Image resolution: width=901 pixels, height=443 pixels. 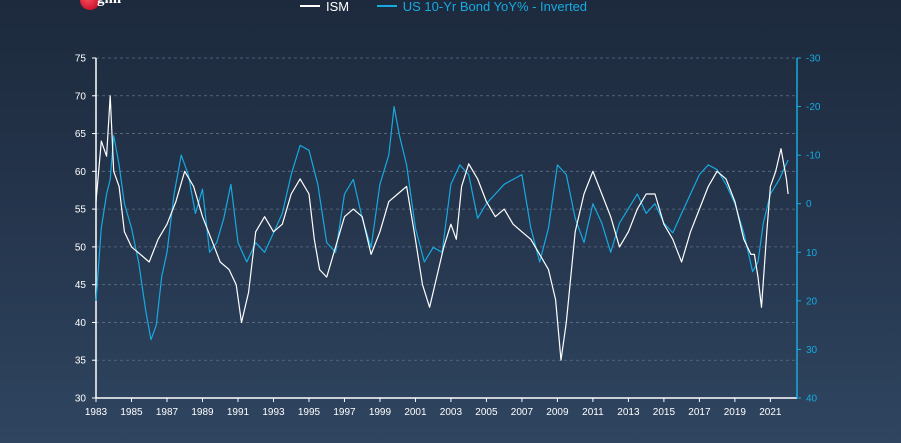 I want to click on left-tick-label: 45, so click(x=81, y=285).